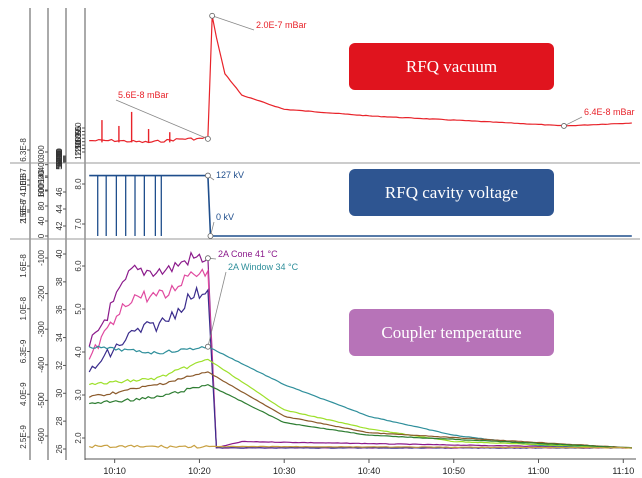 The image size is (642, 478). Describe the element at coordinates (609, 112) in the screenshot. I see `annotation-label-2: 6.4E-8 mBar` at that location.